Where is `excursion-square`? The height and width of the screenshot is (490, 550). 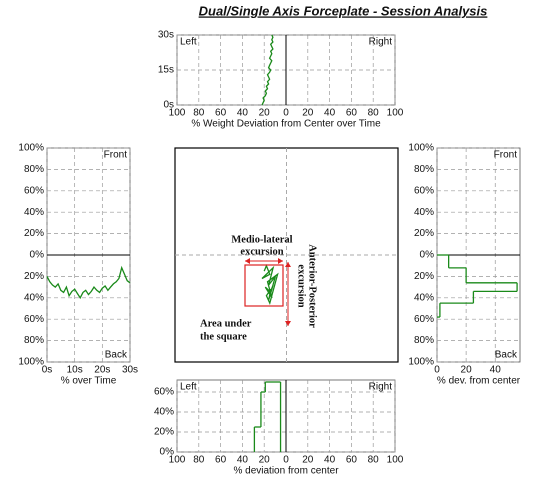 excursion-square is located at coordinates (264, 285).